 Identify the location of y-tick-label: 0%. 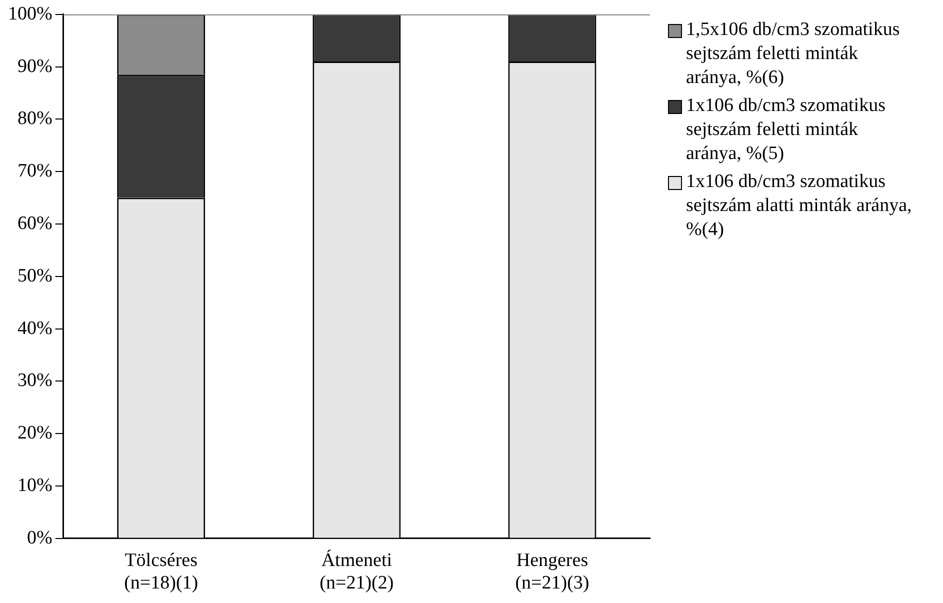
(39, 537).